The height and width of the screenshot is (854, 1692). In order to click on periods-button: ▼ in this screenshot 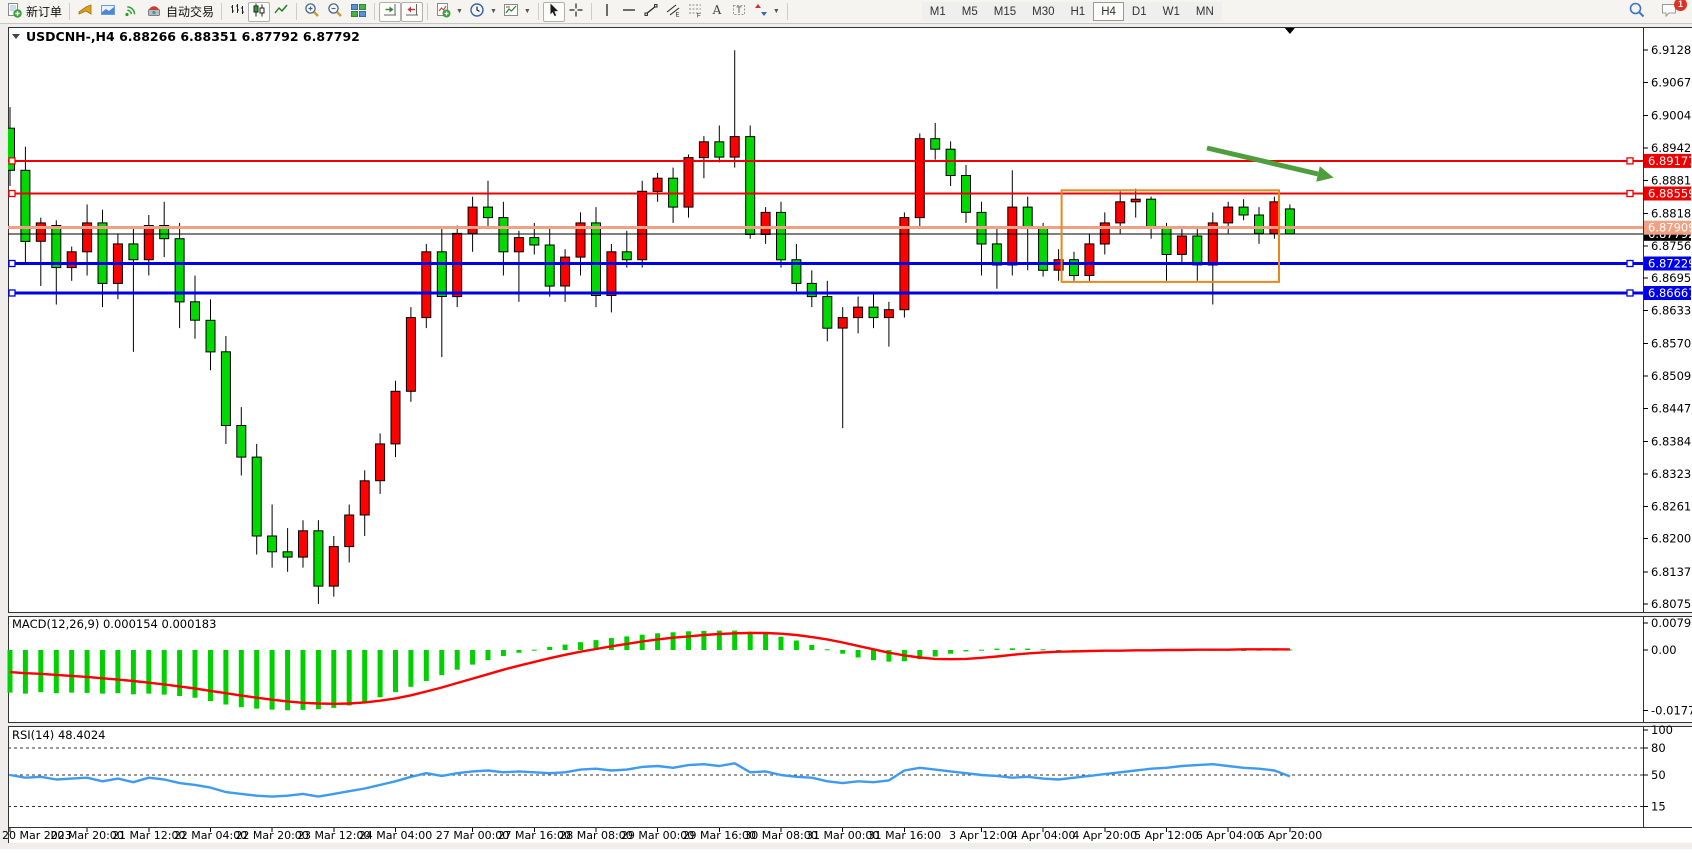, I will do `click(483, 12)`.